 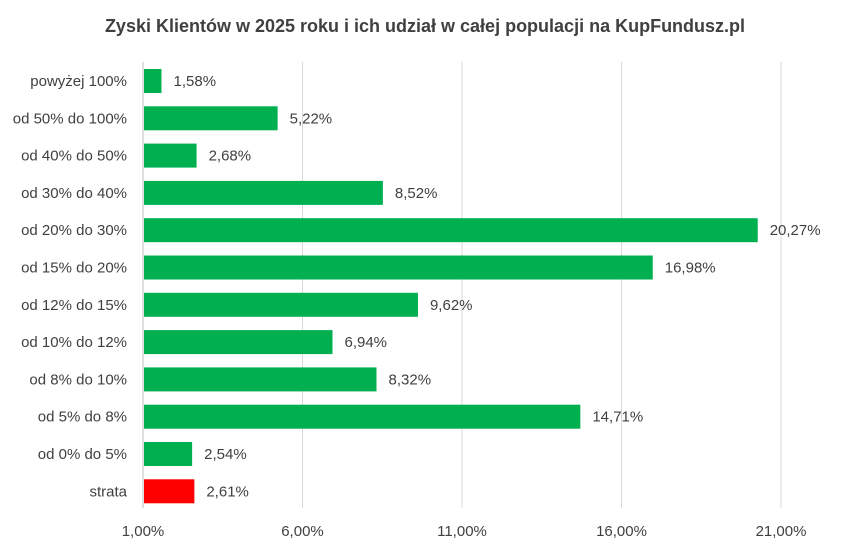 What do you see at coordinates (78, 379) in the screenshot?
I see `category-label: od 8% do 10%` at bounding box center [78, 379].